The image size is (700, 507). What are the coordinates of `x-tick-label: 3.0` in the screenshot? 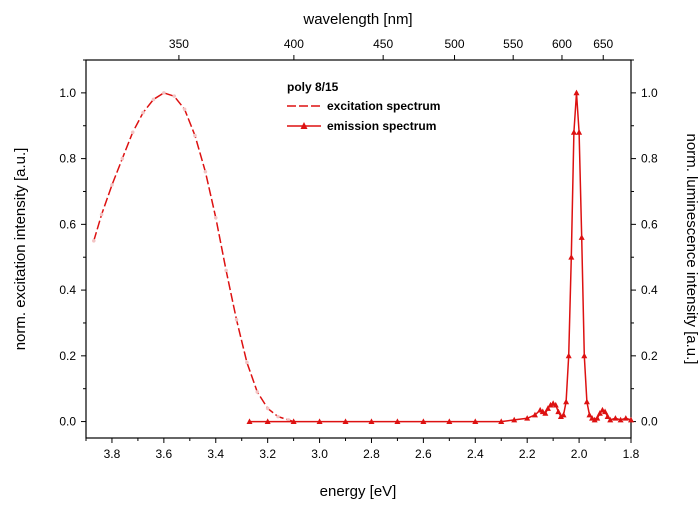 It's located at (319, 454).